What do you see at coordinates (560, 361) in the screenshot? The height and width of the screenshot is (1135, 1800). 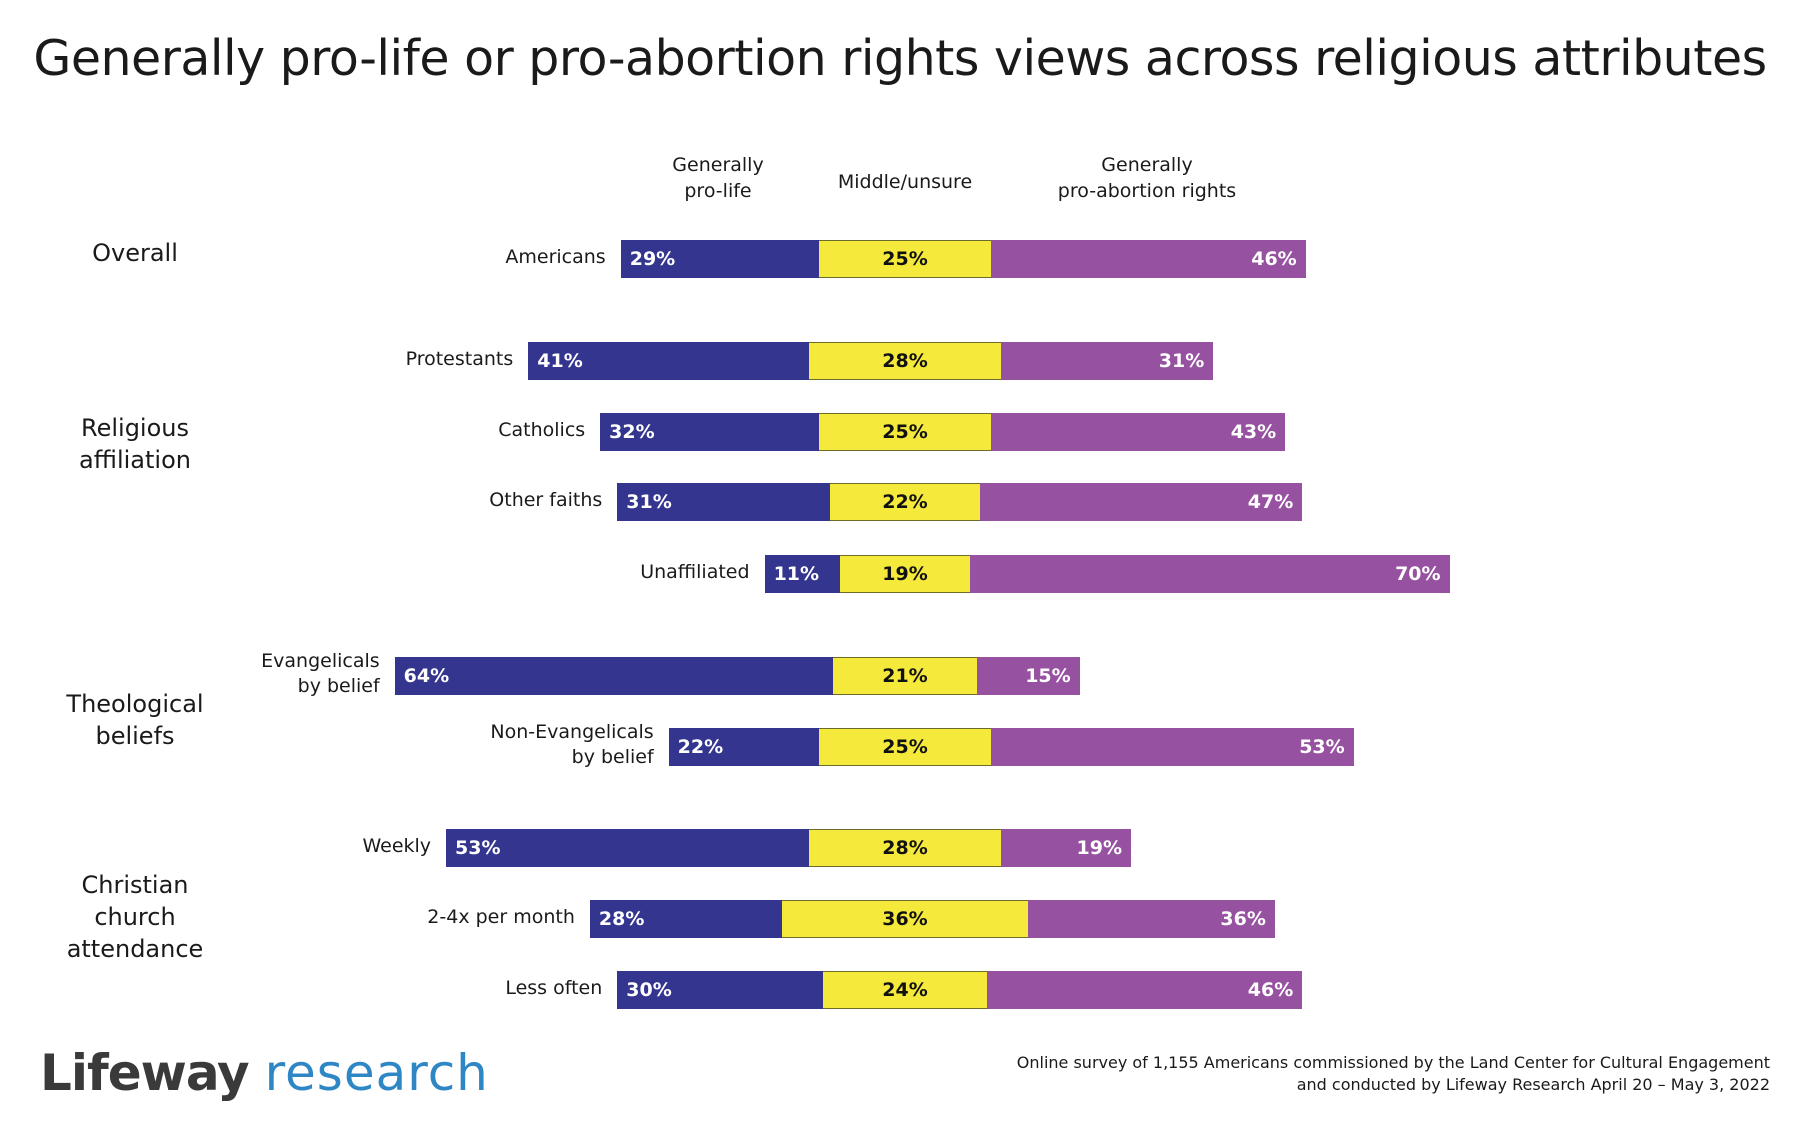 I see `data-label: 41%` at bounding box center [560, 361].